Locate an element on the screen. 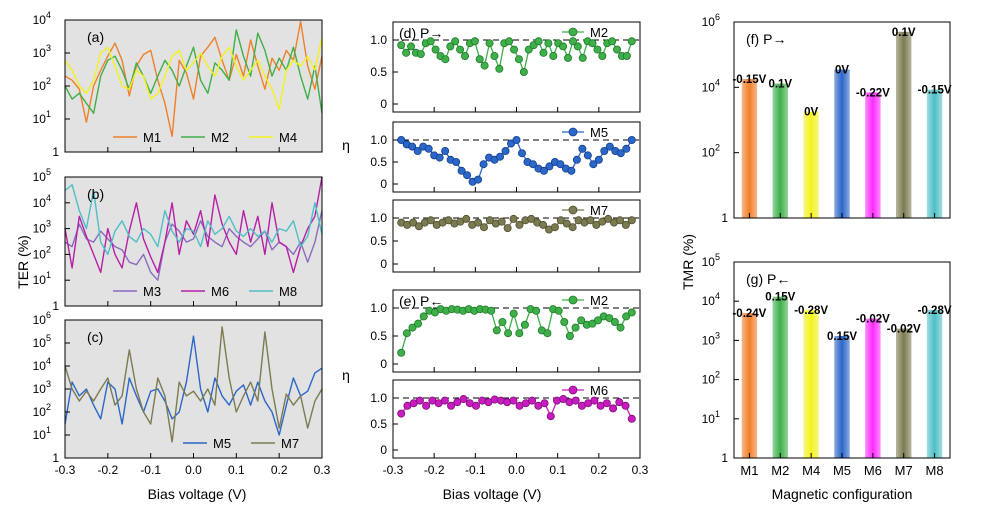  mid-ylabel-top: η is located at coordinates (346, 145).